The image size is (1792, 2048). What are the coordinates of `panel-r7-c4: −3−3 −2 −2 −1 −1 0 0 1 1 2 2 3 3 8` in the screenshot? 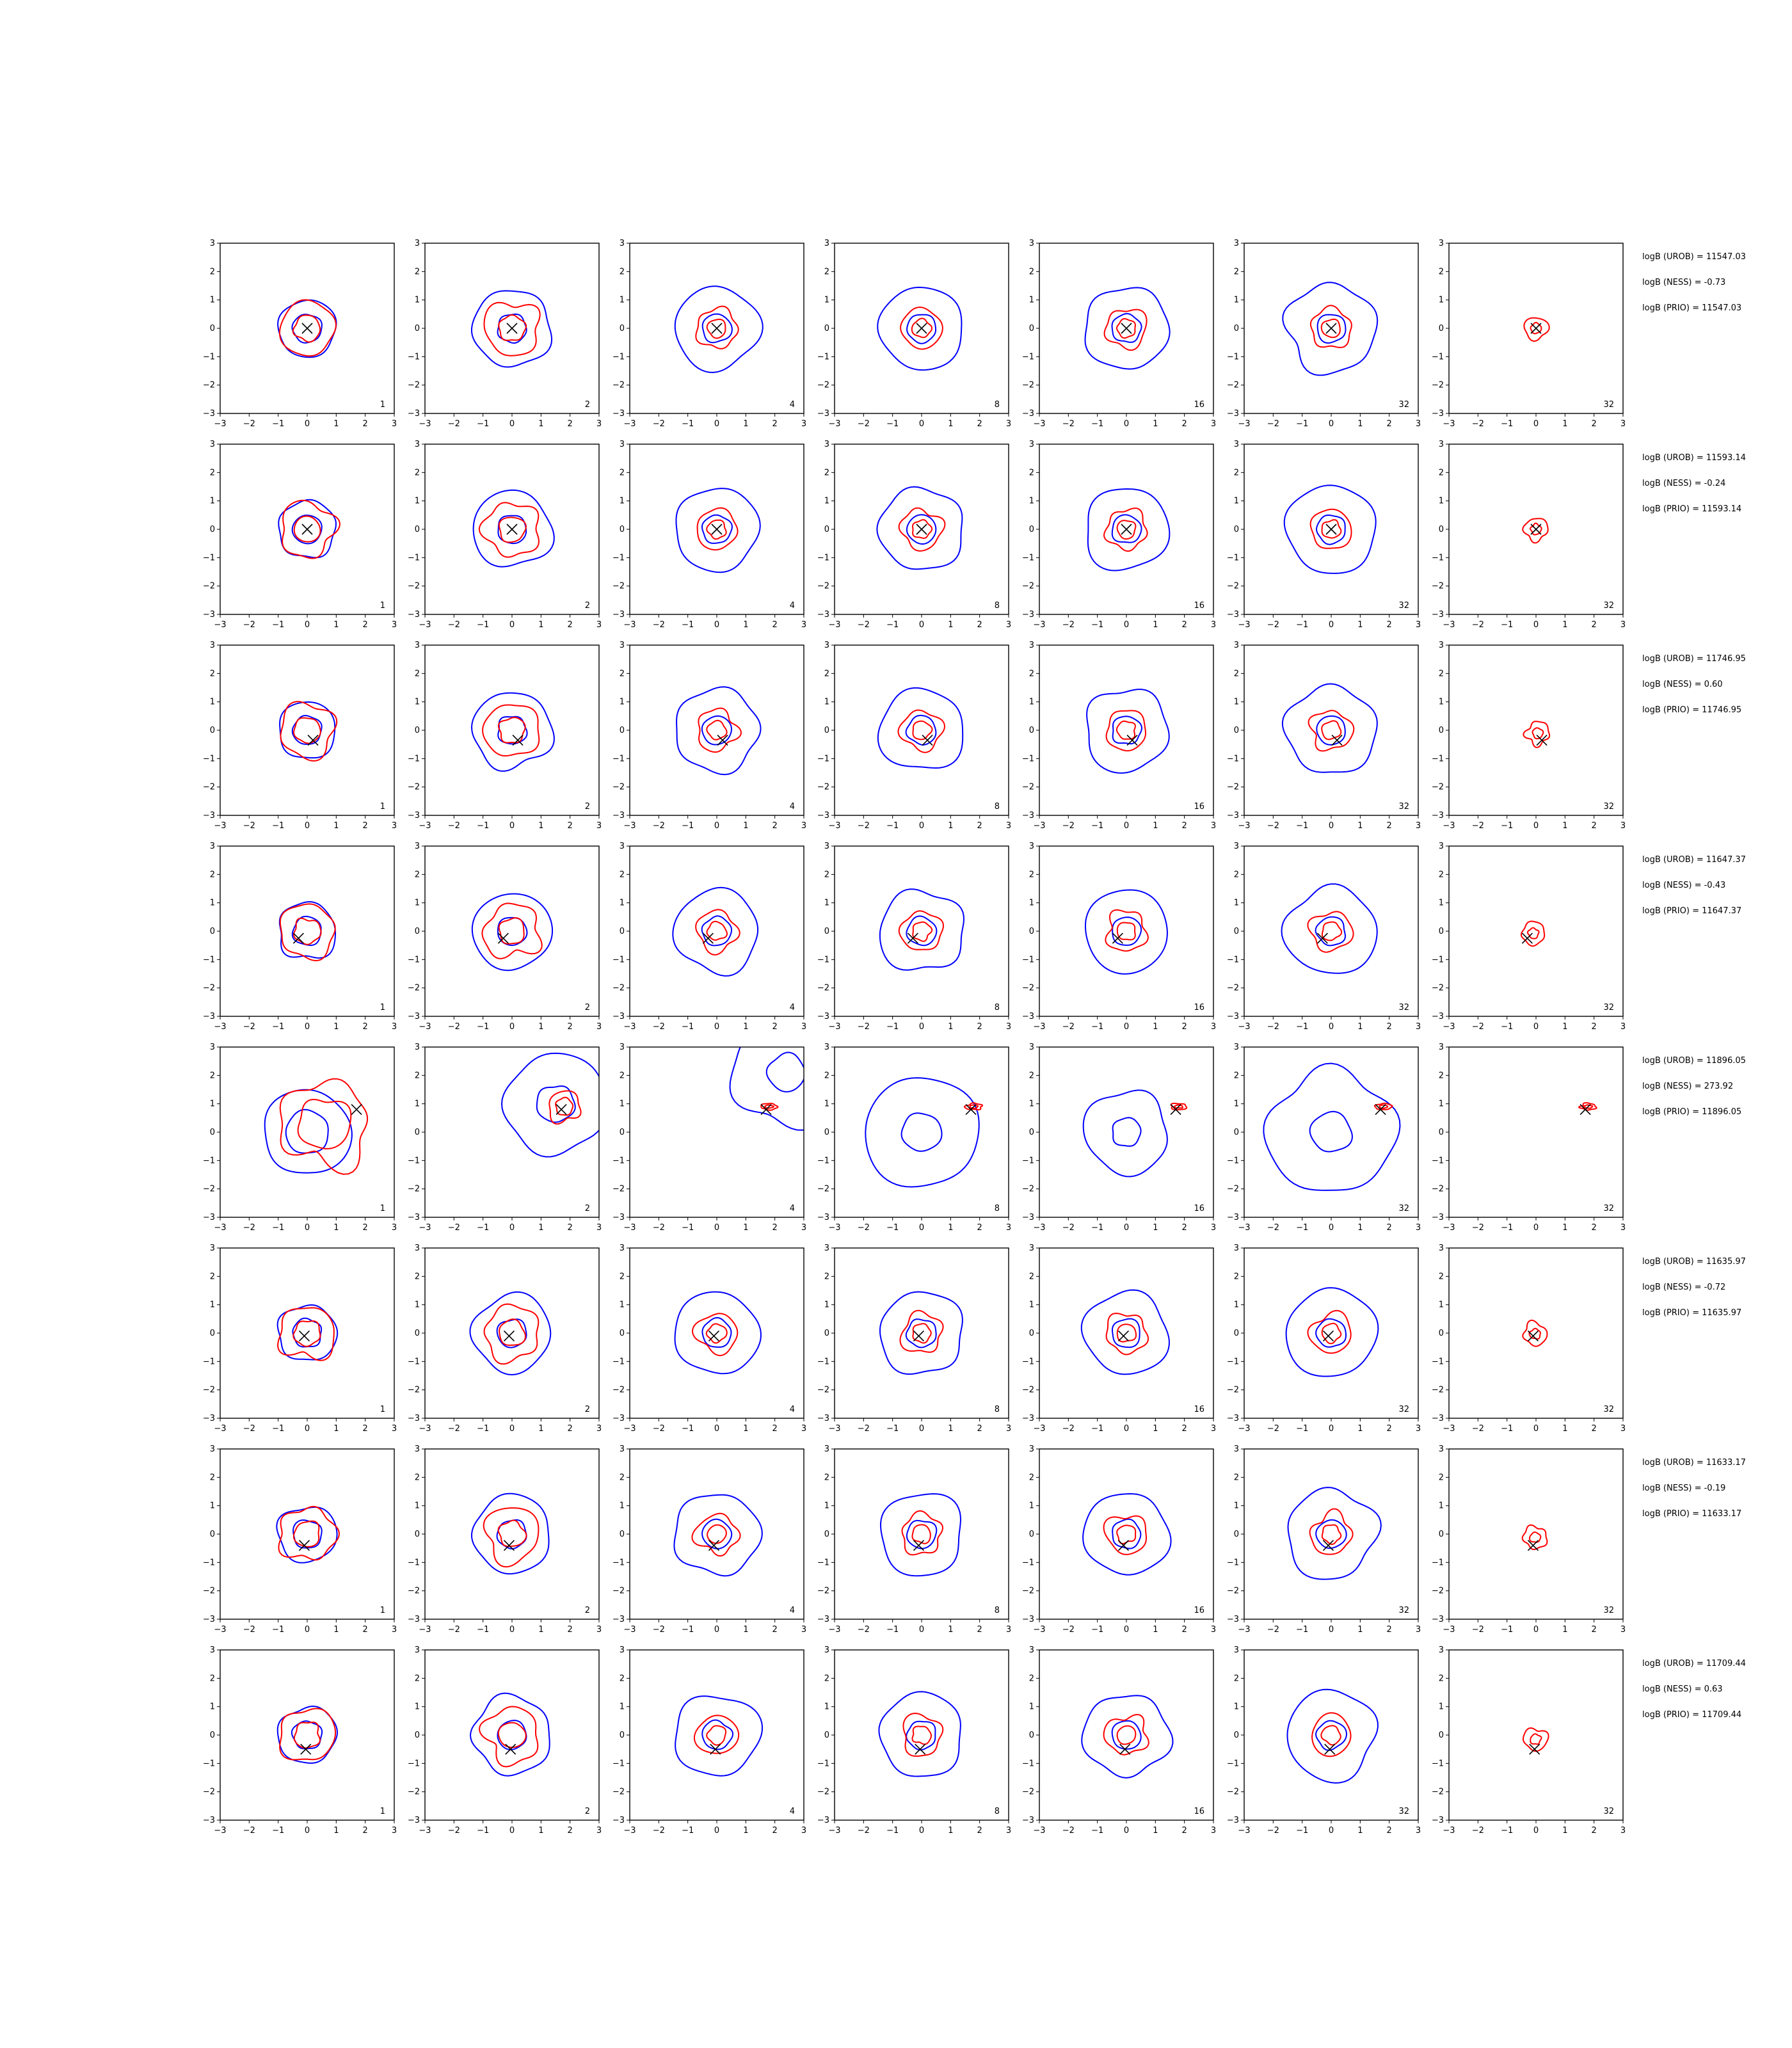 It's located at (914, 1539).